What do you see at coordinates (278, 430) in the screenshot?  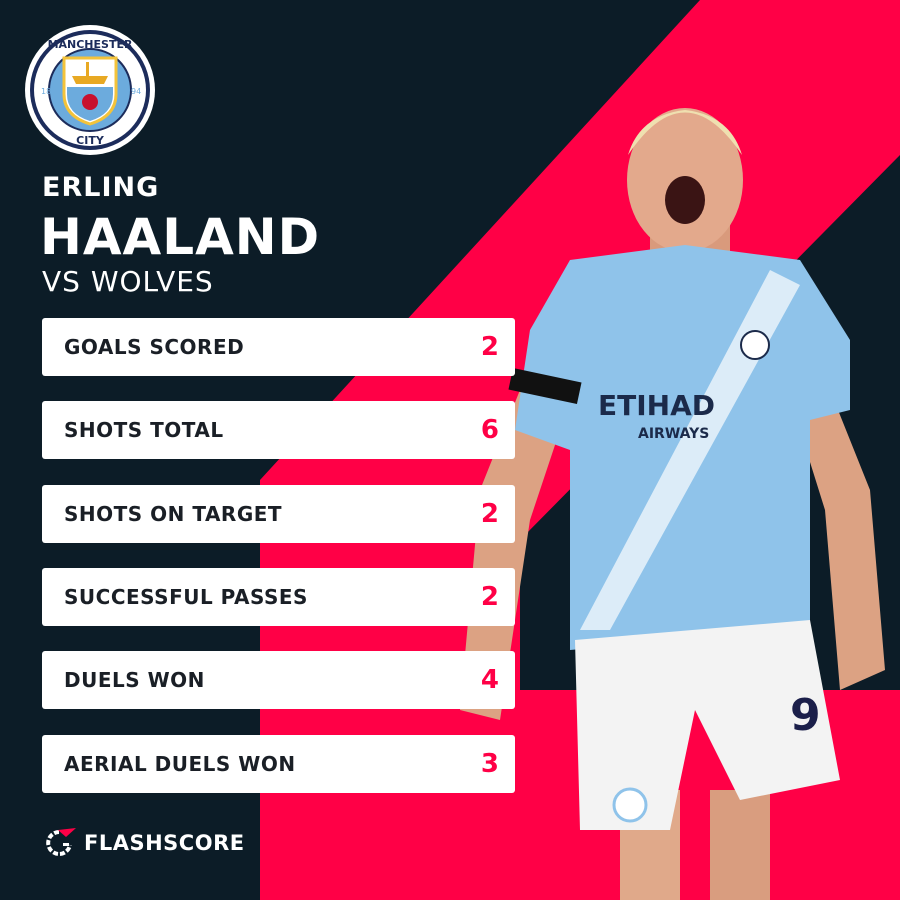 I see `stat-row: SHOTS TOTAL 6` at bounding box center [278, 430].